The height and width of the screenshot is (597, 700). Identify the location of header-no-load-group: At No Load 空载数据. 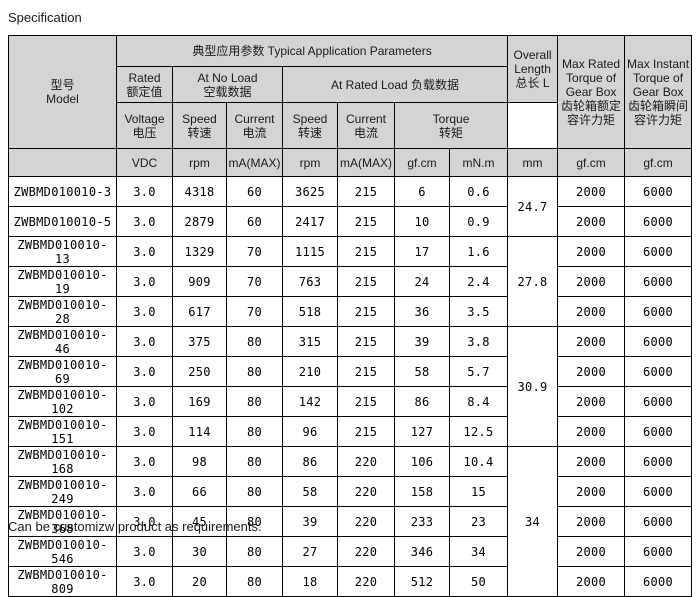
(227, 84).